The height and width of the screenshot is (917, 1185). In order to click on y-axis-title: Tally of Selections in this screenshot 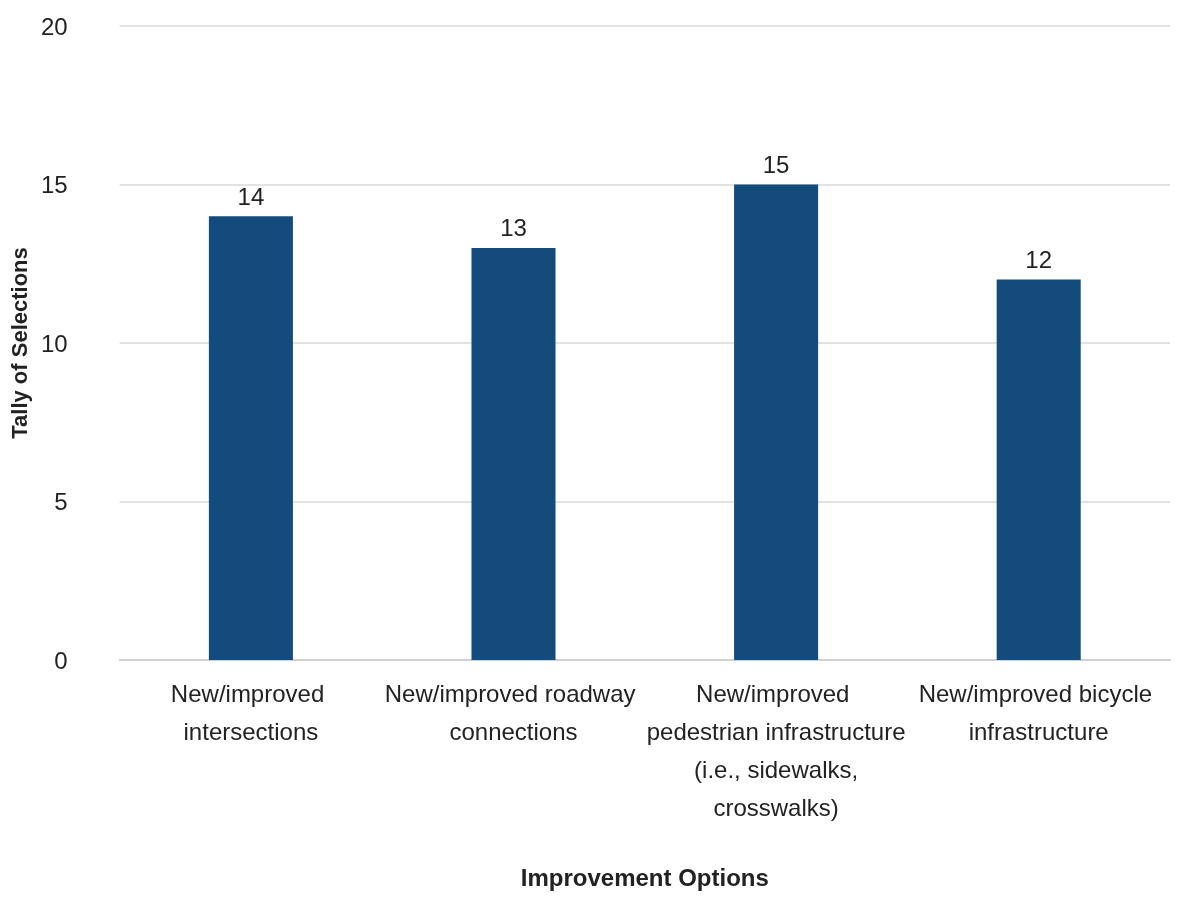, I will do `click(19, 343)`.